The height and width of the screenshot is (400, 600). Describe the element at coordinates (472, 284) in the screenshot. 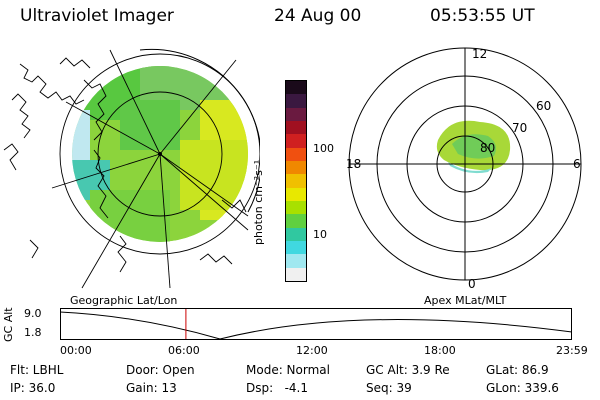

I see `mlt-label-0: 0` at that location.